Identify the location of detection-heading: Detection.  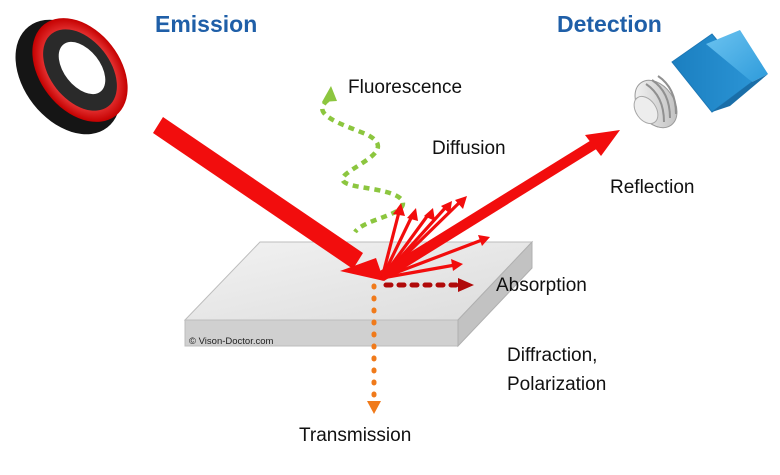
(609, 24).